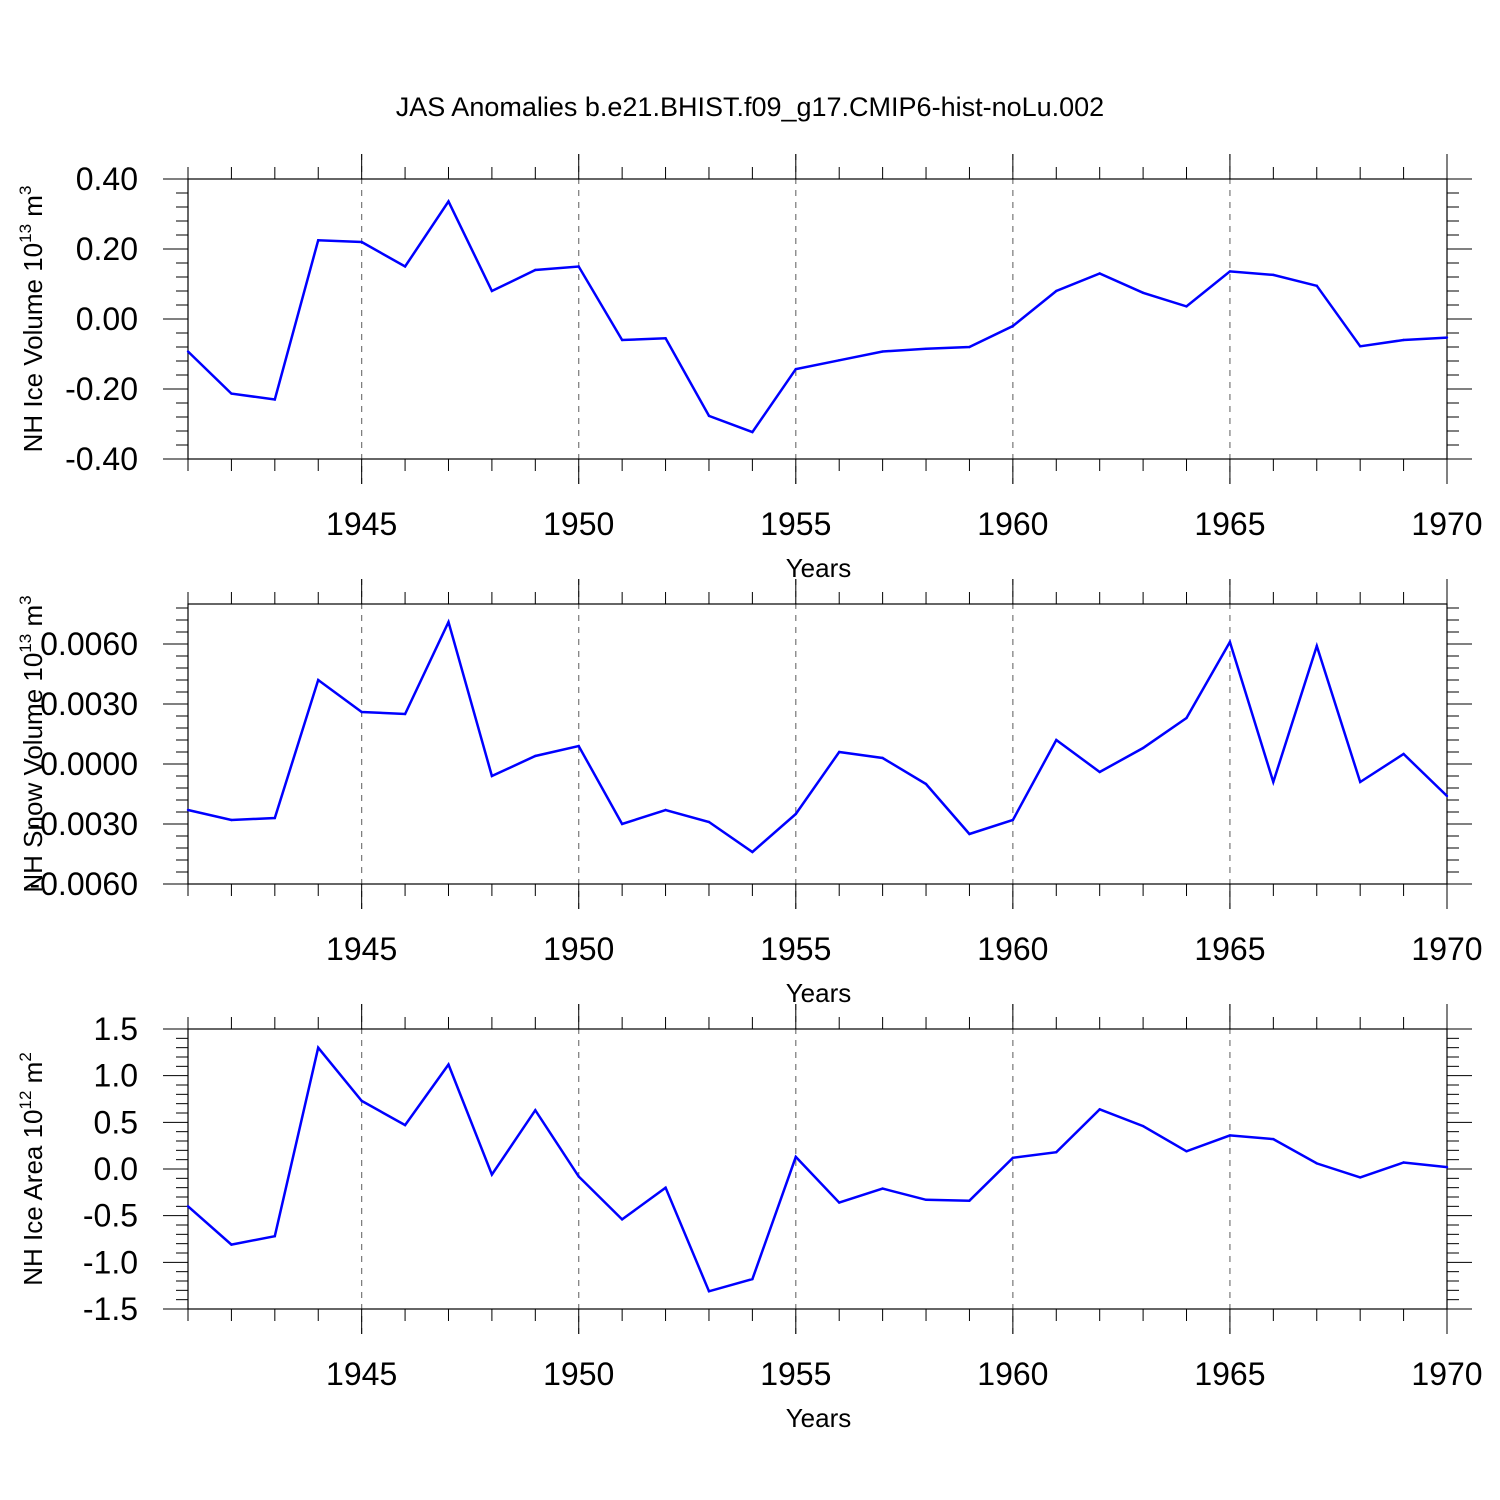  Describe the element at coordinates (89, 644) in the screenshot. I see `y-tick-label: 0.0060` at that location.